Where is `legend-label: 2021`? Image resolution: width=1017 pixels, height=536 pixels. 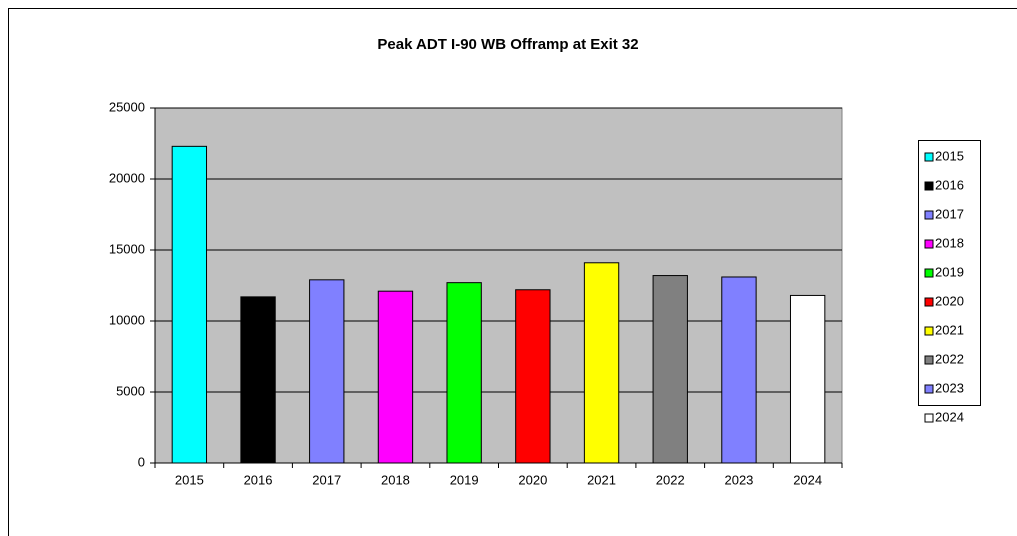
legend-label: 2021 is located at coordinates (949, 329).